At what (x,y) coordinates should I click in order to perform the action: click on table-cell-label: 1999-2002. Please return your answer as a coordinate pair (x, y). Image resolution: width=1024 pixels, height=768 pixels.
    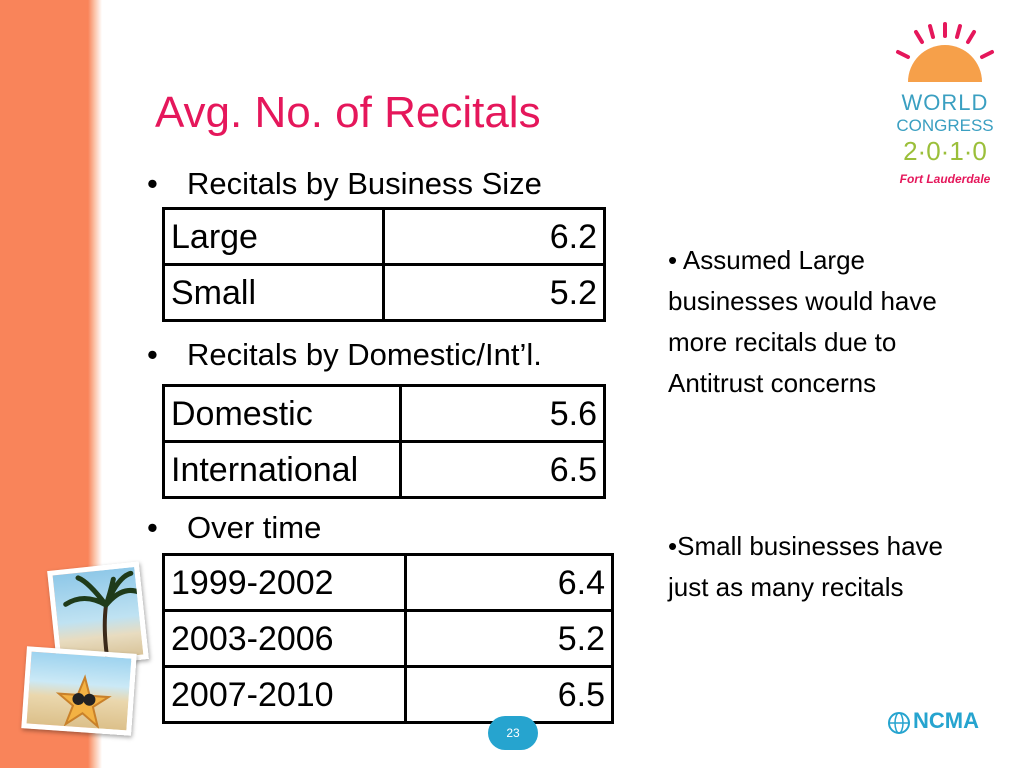
    Looking at the image, I should click on (284, 582).